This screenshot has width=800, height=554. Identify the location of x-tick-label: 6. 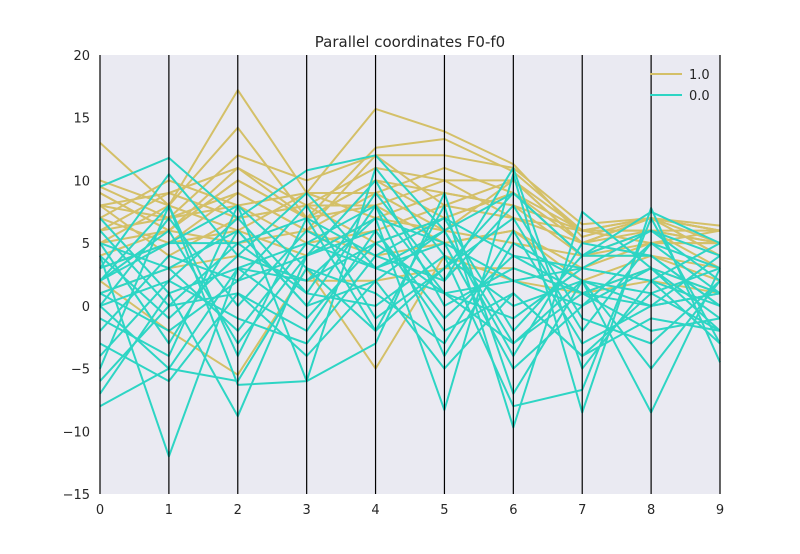
(513, 510).